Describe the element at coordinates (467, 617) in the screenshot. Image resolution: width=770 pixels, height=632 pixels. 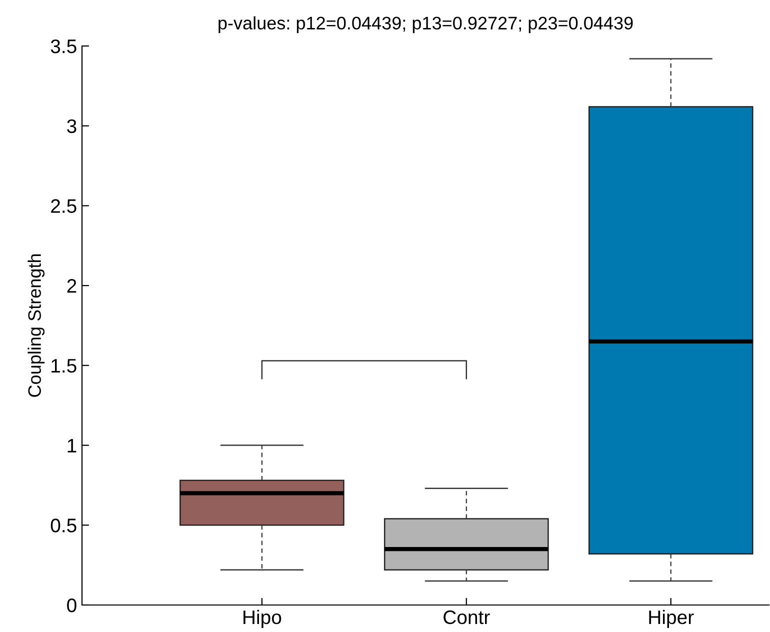
I see `x-tick-label: Contr` at that location.